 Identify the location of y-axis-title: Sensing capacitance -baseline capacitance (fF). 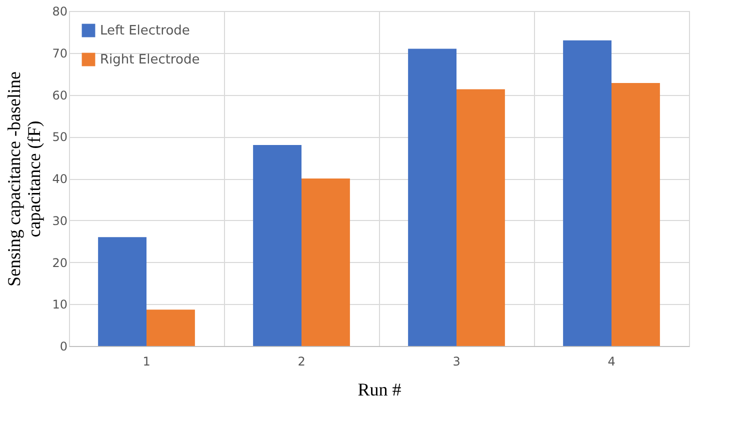
(24, 179).